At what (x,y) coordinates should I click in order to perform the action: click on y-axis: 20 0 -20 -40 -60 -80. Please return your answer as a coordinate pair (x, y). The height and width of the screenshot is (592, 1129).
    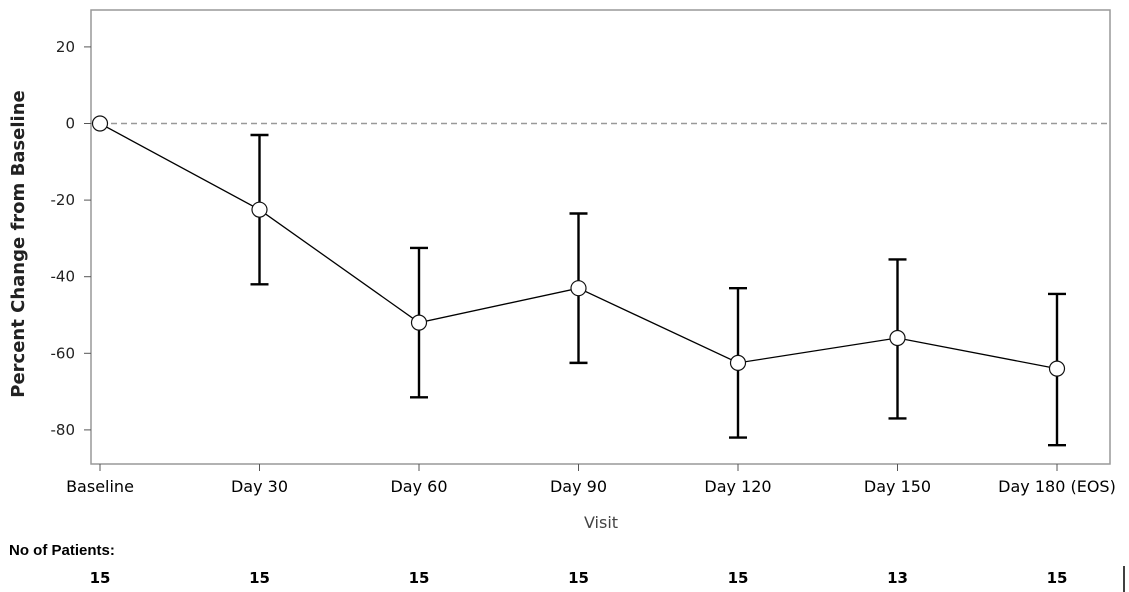
    Looking at the image, I should click on (71, 238).